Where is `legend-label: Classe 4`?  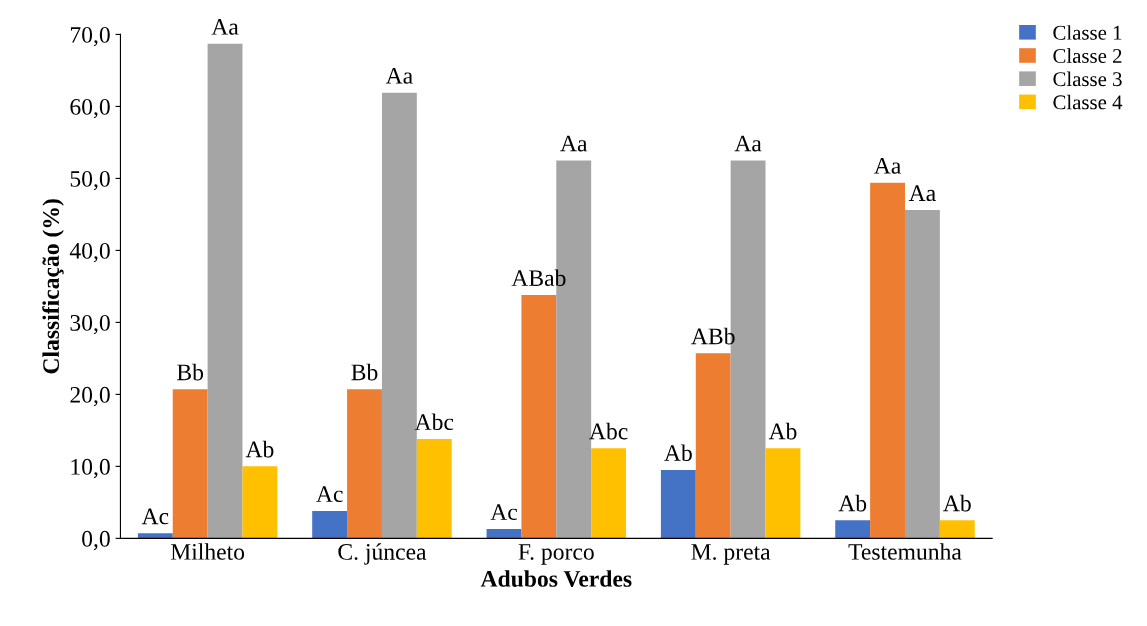 legend-label: Classe 4 is located at coordinates (1088, 102).